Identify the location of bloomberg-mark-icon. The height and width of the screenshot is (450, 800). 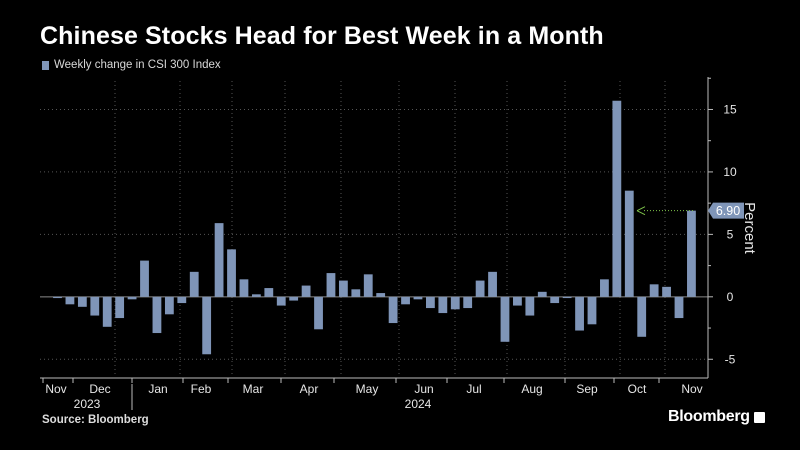
(759, 417).